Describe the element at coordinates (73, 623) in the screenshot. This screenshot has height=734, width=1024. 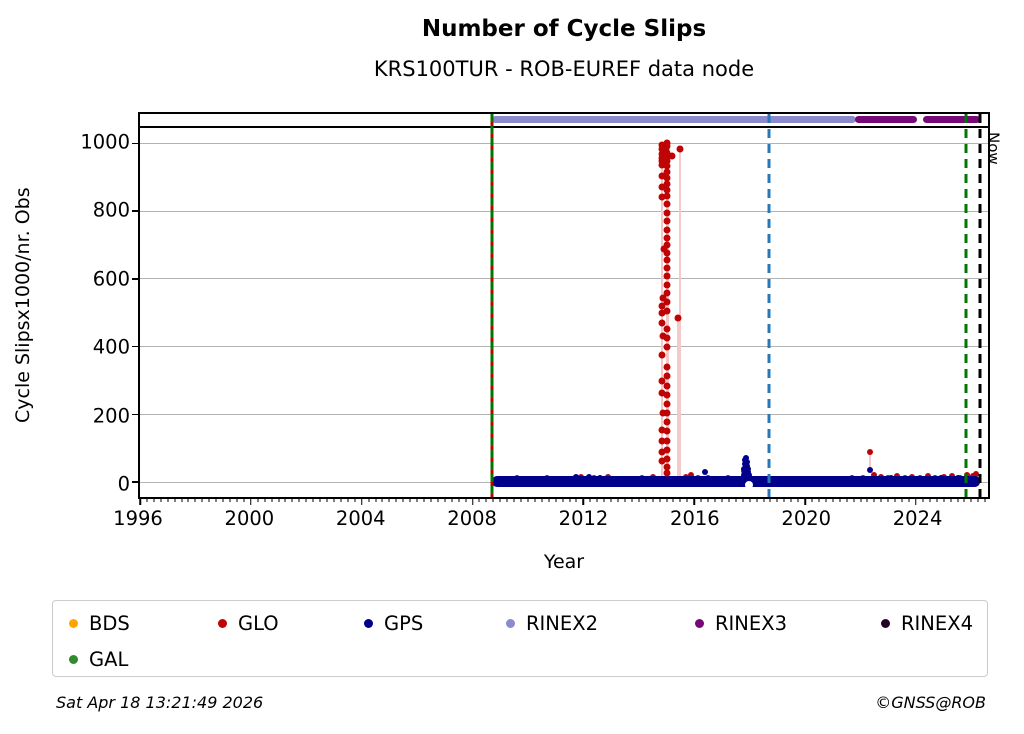
I see `bds-marker-icon` at that location.